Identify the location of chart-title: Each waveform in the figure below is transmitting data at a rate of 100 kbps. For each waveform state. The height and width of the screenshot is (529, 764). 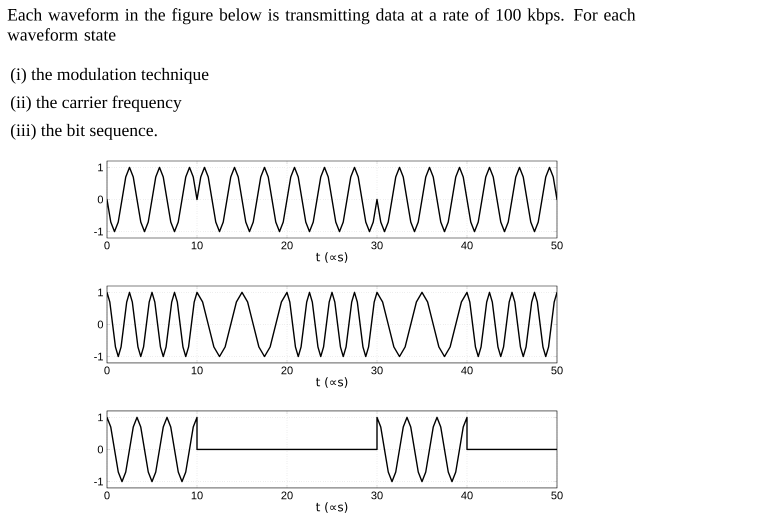
(321, 24).